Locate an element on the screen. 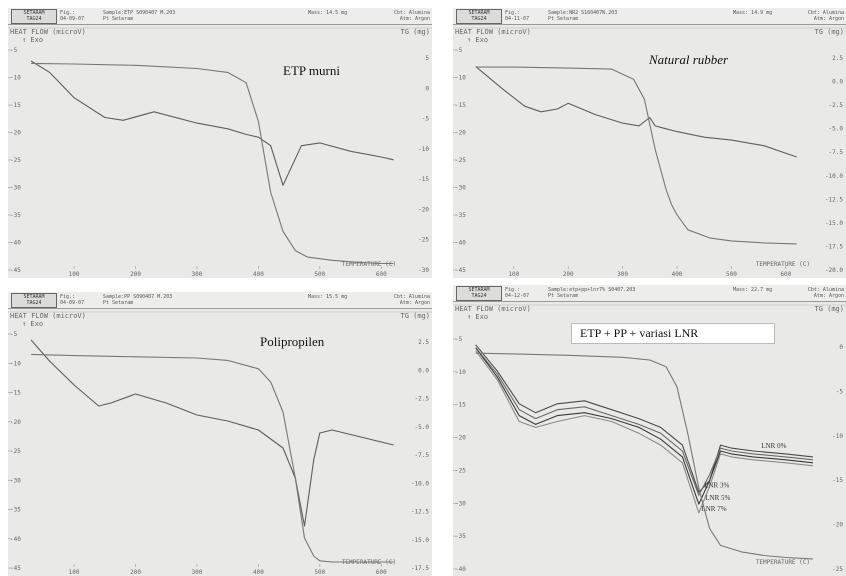  chart-title: ETP + PP + variasi LNR is located at coordinates (673, 333).